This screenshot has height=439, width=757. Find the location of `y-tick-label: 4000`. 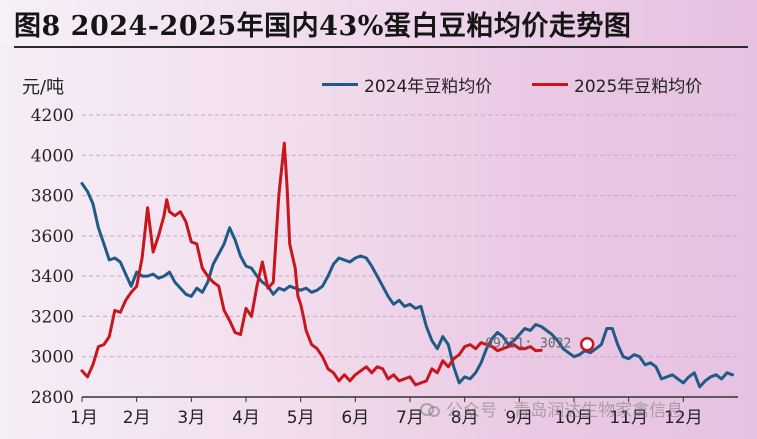

y-tick-label: 4000 is located at coordinates (52, 156).